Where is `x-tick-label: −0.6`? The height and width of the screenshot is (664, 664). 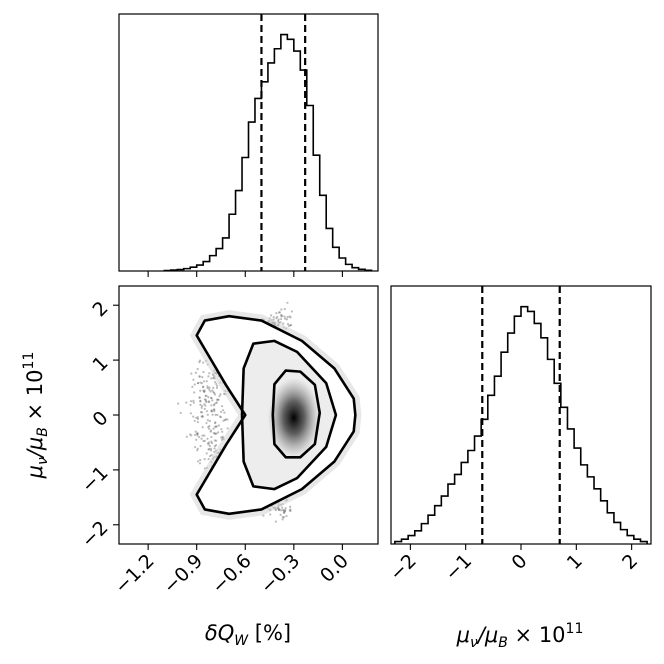 x-tick-label: −0.6 is located at coordinates (232, 574).